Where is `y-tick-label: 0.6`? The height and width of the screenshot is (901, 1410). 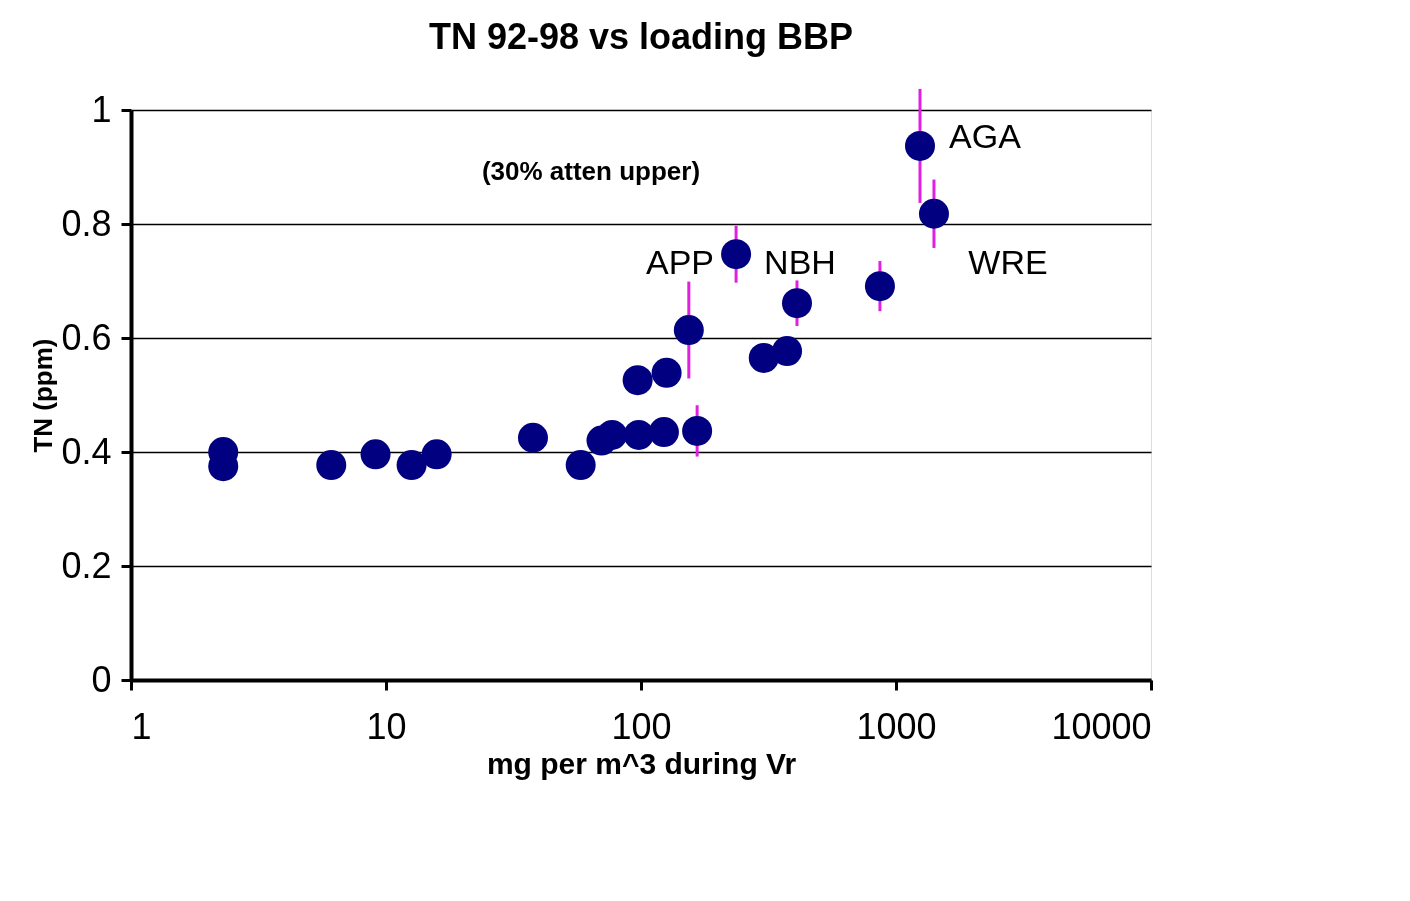 y-tick-label: 0.6 is located at coordinates (86, 337).